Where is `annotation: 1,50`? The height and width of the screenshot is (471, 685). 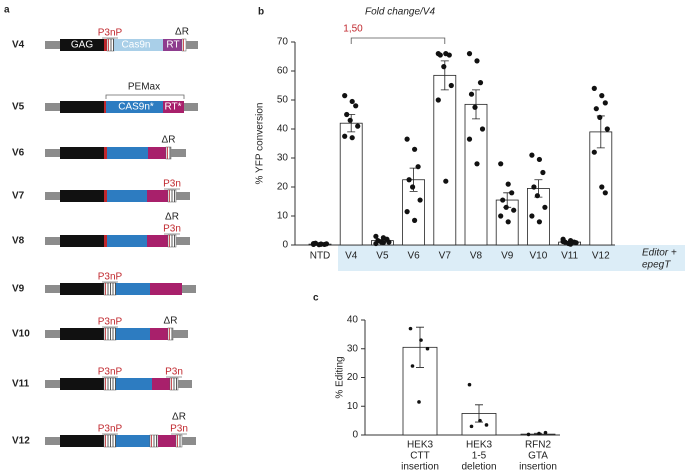 annotation: 1,50 is located at coordinates (353, 29).